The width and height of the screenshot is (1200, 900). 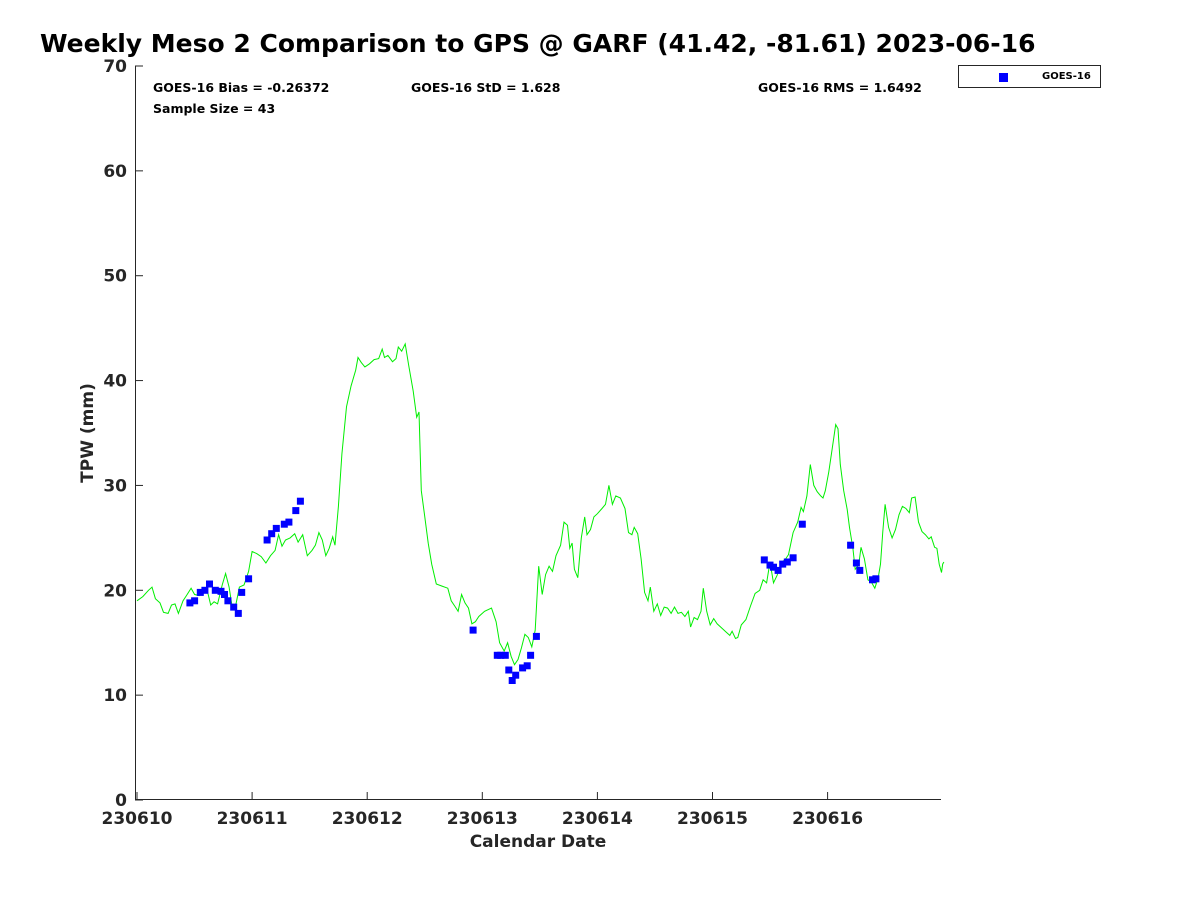 I want to click on y-tick-label: 20, so click(x=115, y=591).